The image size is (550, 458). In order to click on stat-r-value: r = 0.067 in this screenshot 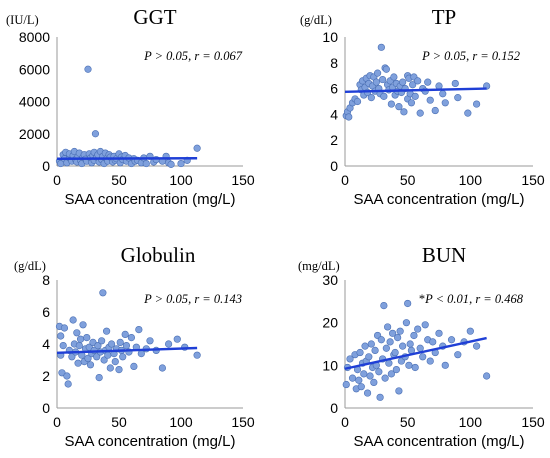, I will do `click(218, 56)`.